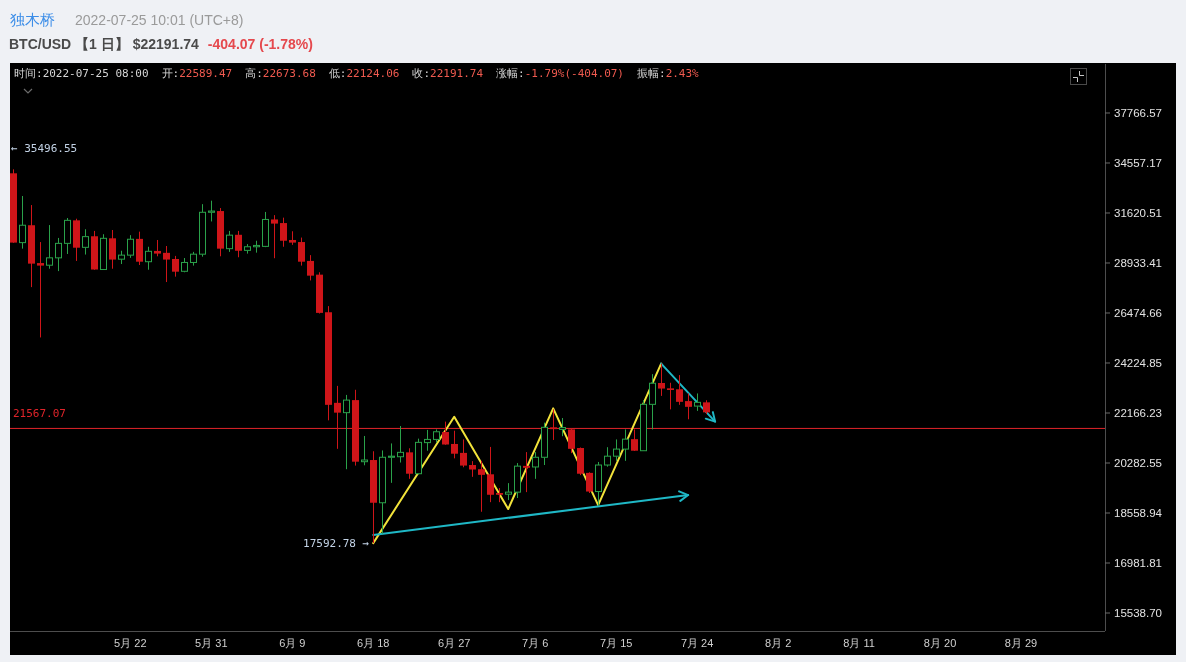  What do you see at coordinates (1138, 162) in the screenshot?
I see `y-tick-label: 34557.17` at bounding box center [1138, 162].